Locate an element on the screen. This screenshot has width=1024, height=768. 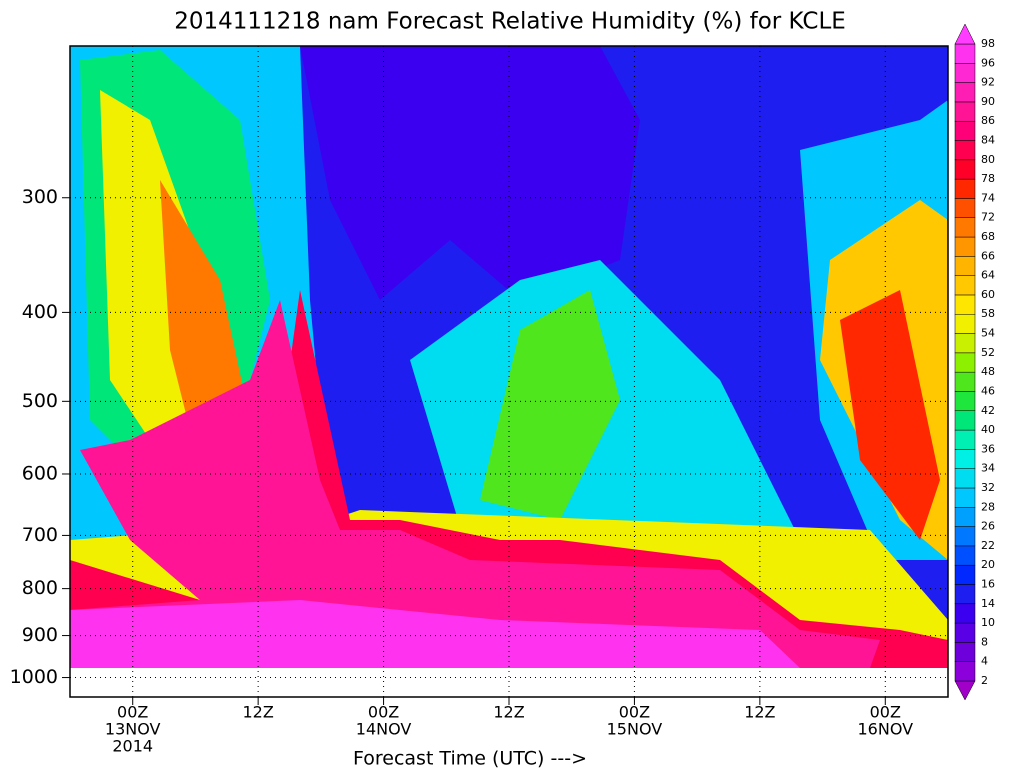
y-tick-label: 900 is located at coordinates (40, 635).